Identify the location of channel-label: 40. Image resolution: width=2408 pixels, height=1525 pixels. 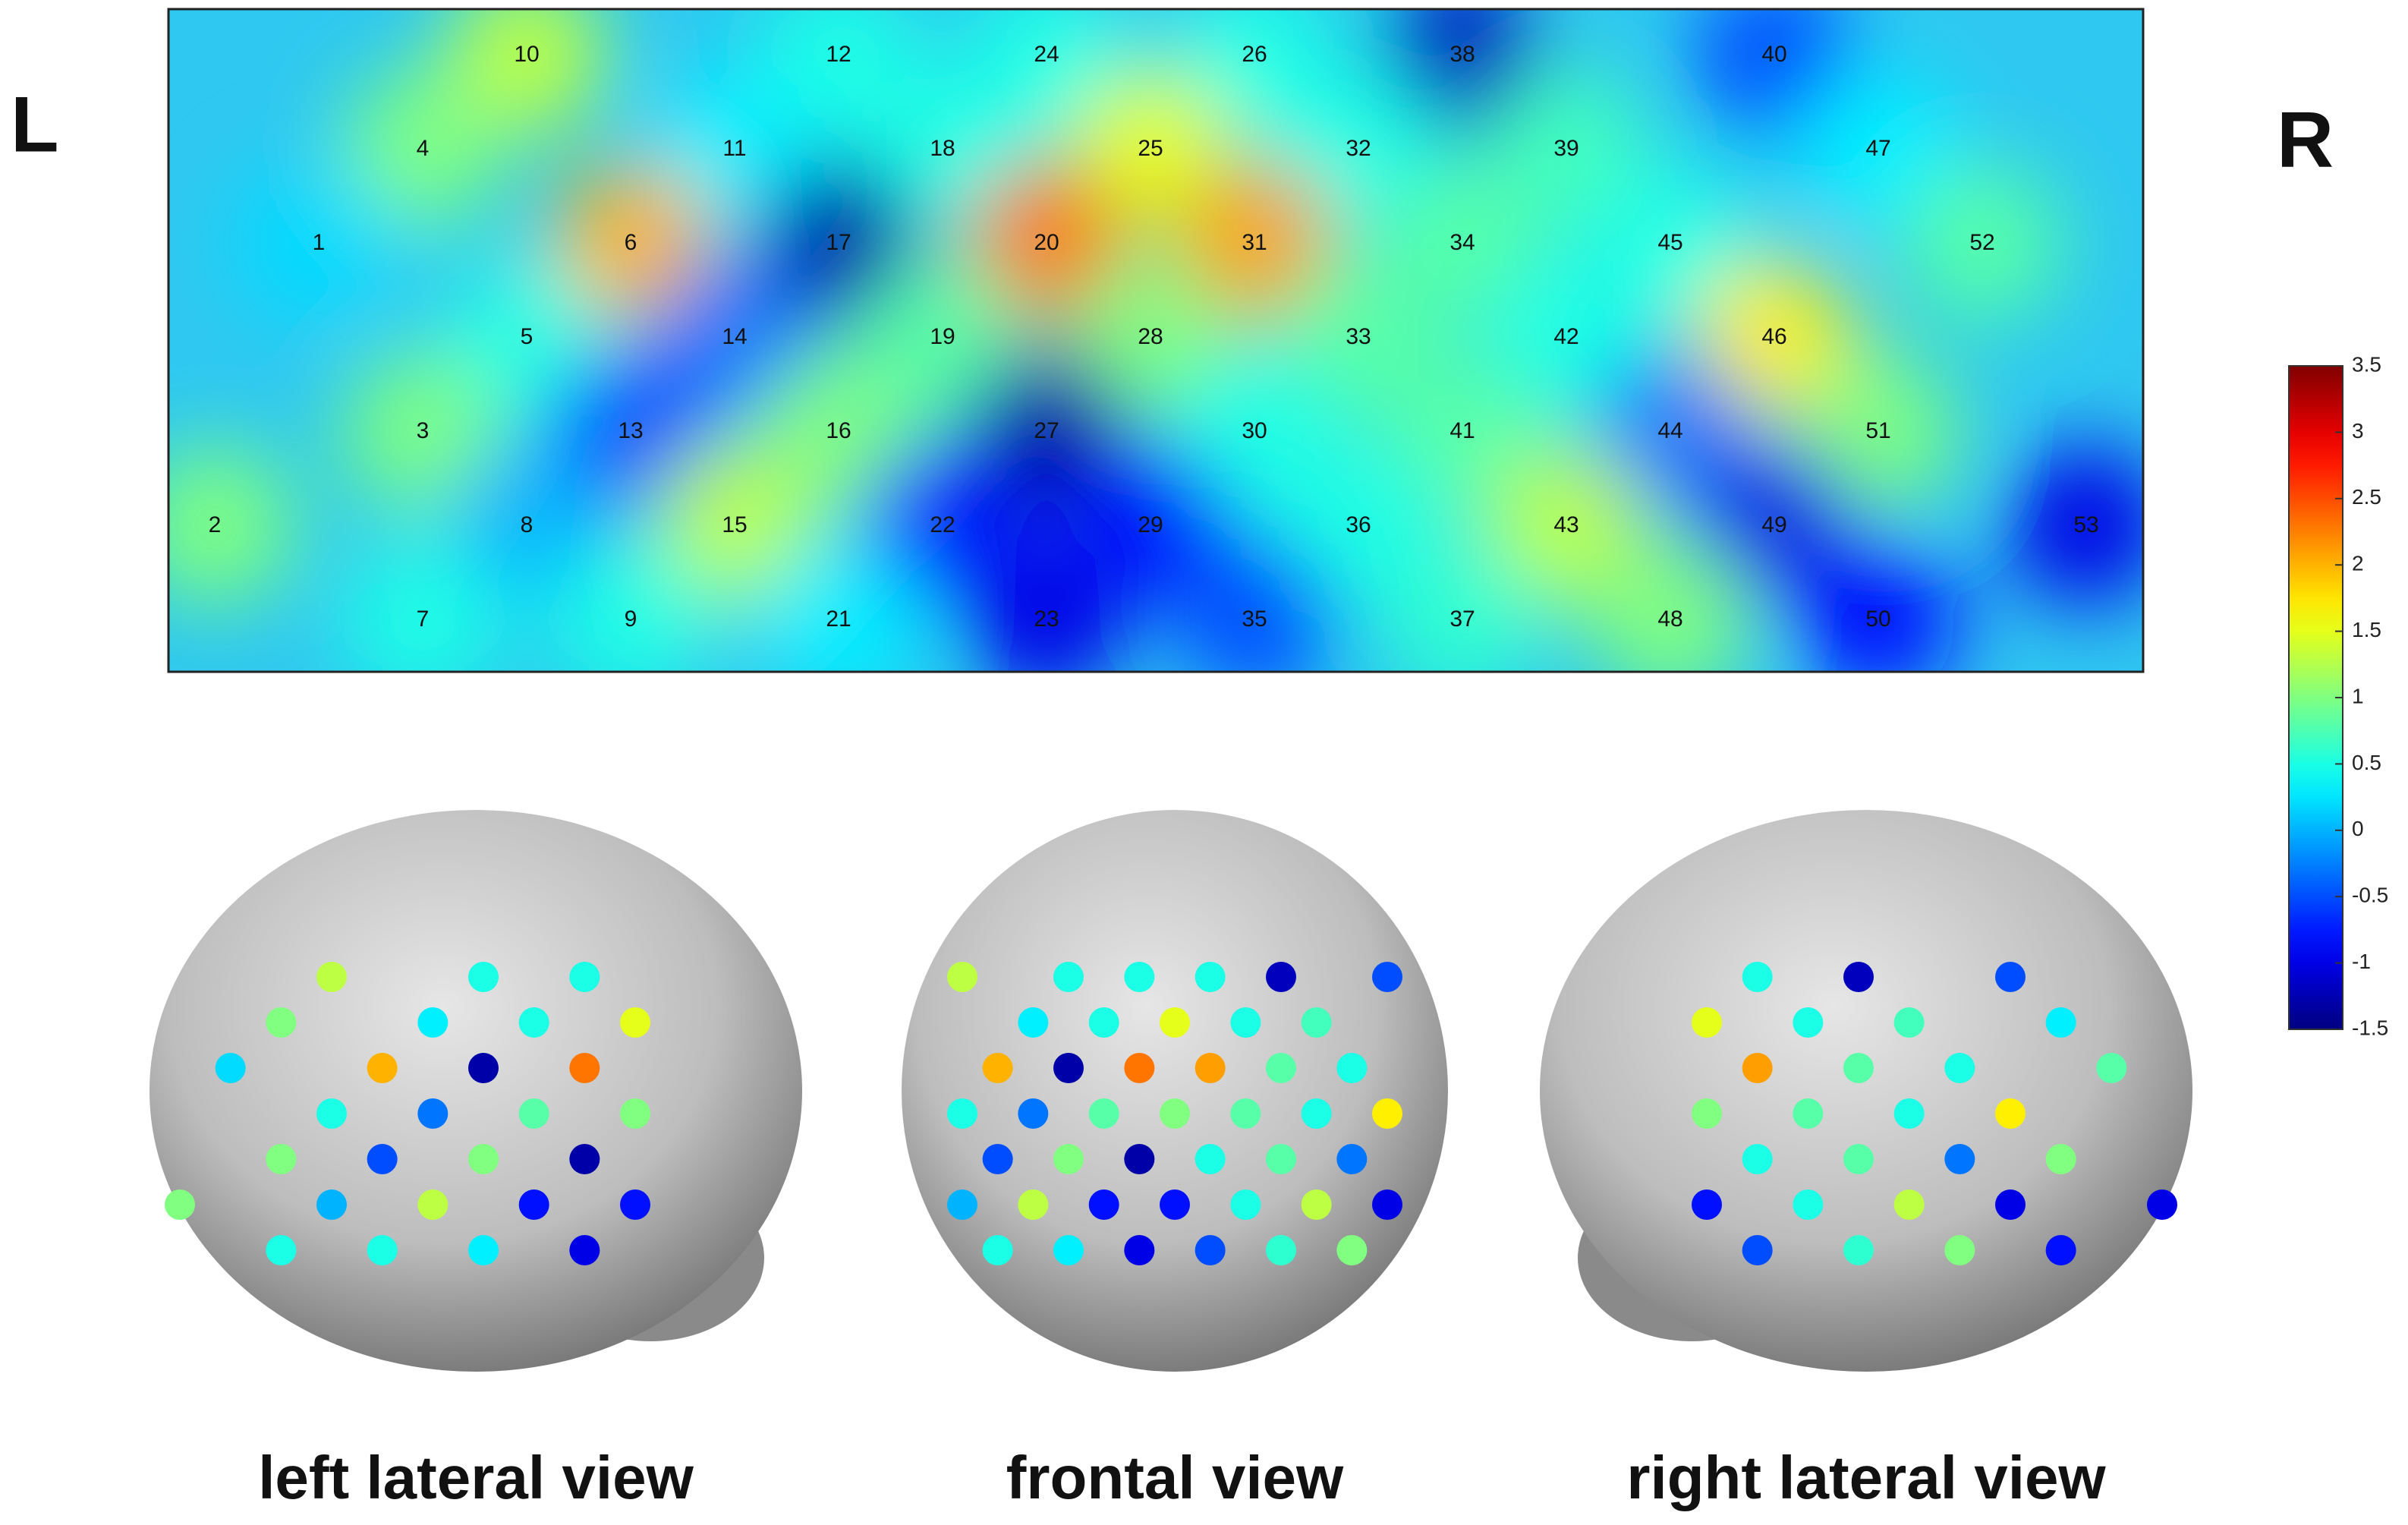
(1773, 54).